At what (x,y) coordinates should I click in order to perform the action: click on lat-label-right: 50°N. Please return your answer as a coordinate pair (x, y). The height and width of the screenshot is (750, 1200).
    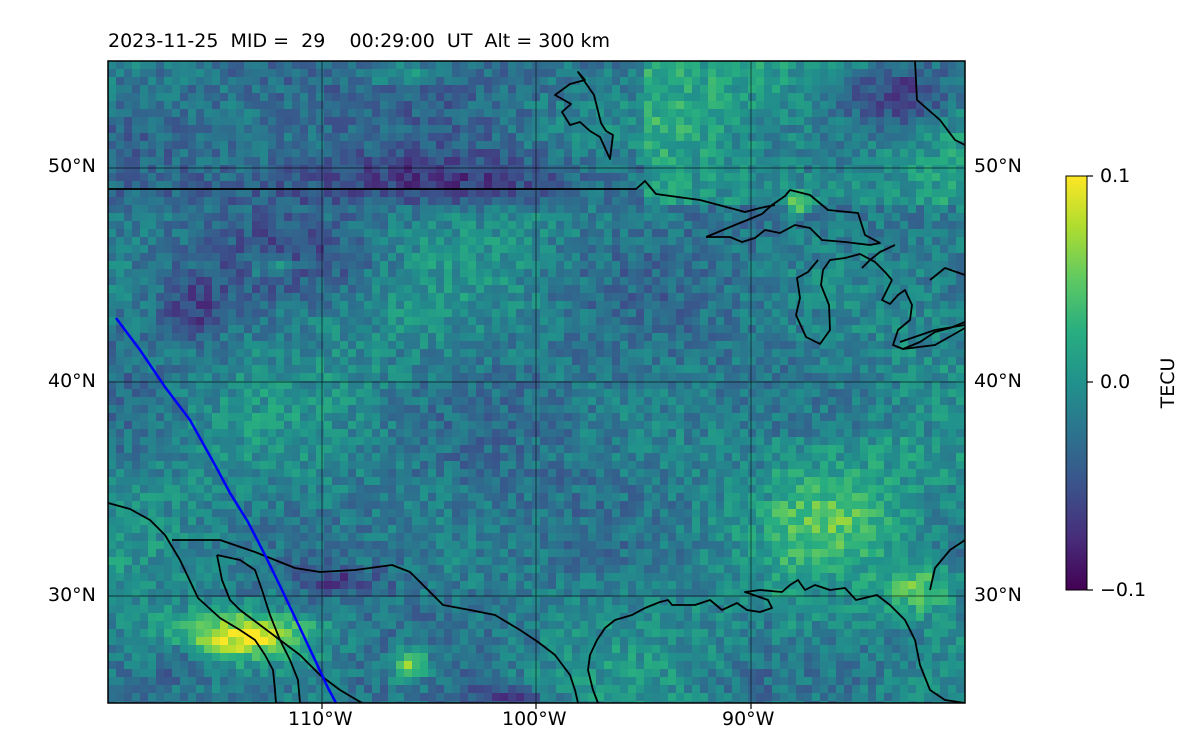
    Looking at the image, I should click on (998, 166).